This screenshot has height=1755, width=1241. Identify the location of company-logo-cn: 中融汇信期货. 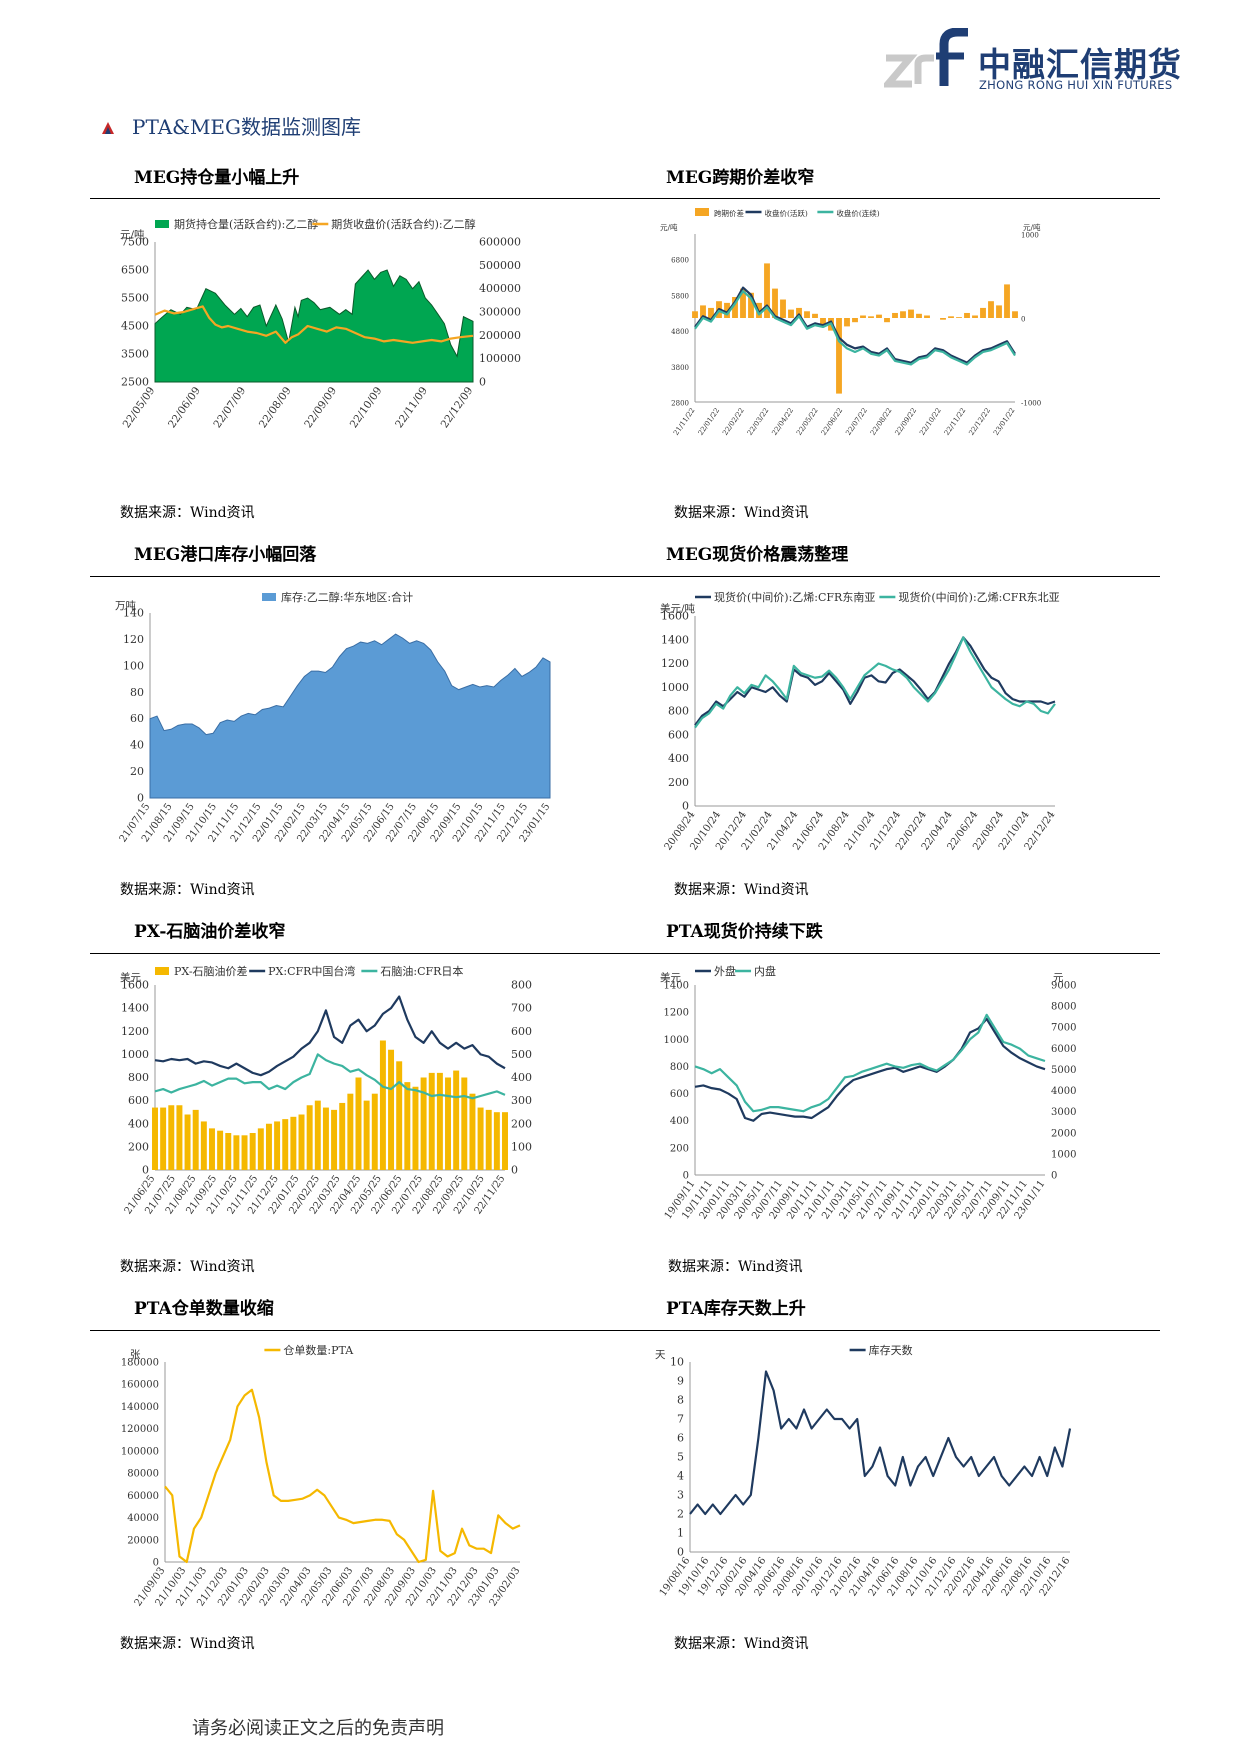
(1080, 64).